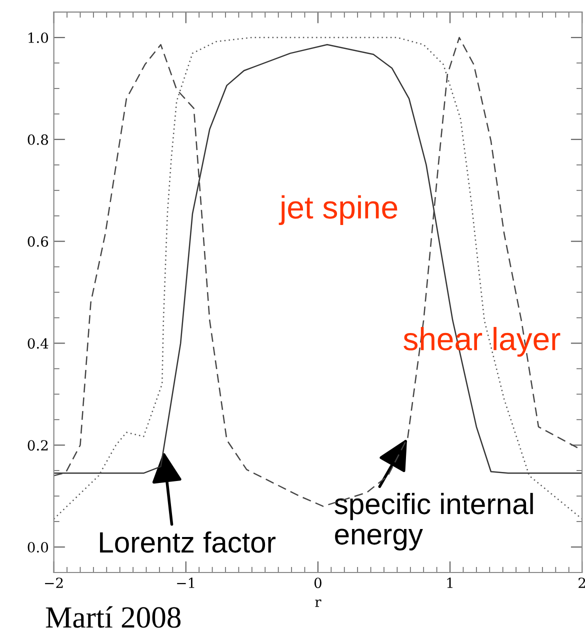 The height and width of the screenshot is (634, 585). What do you see at coordinates (38, 445) in the screenshot?
I see `y-tick-label: 0.2` at bounding box center [38, 445].